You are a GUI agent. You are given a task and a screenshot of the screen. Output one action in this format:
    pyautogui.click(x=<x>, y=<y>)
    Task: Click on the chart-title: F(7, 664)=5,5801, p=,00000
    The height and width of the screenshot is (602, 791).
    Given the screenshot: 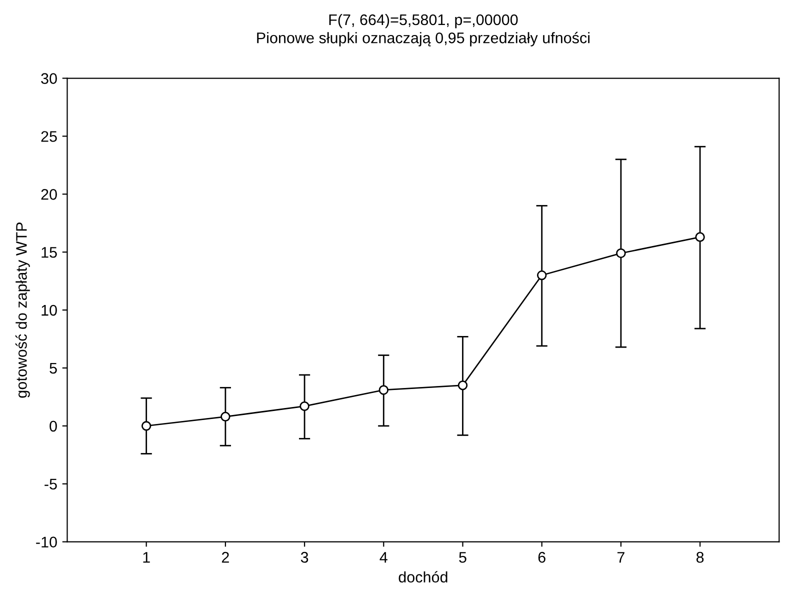 What is the action you would take?
    pyautogui.click(x=423, y=21)
    